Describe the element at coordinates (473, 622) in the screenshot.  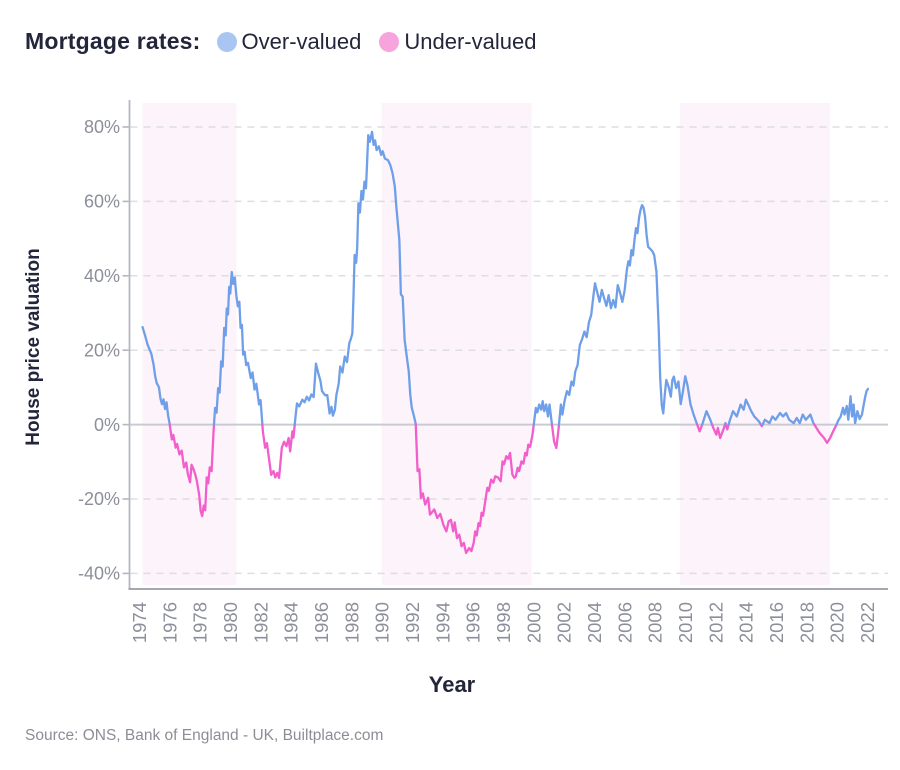
I see `x-tick-label: 1996` at that location.